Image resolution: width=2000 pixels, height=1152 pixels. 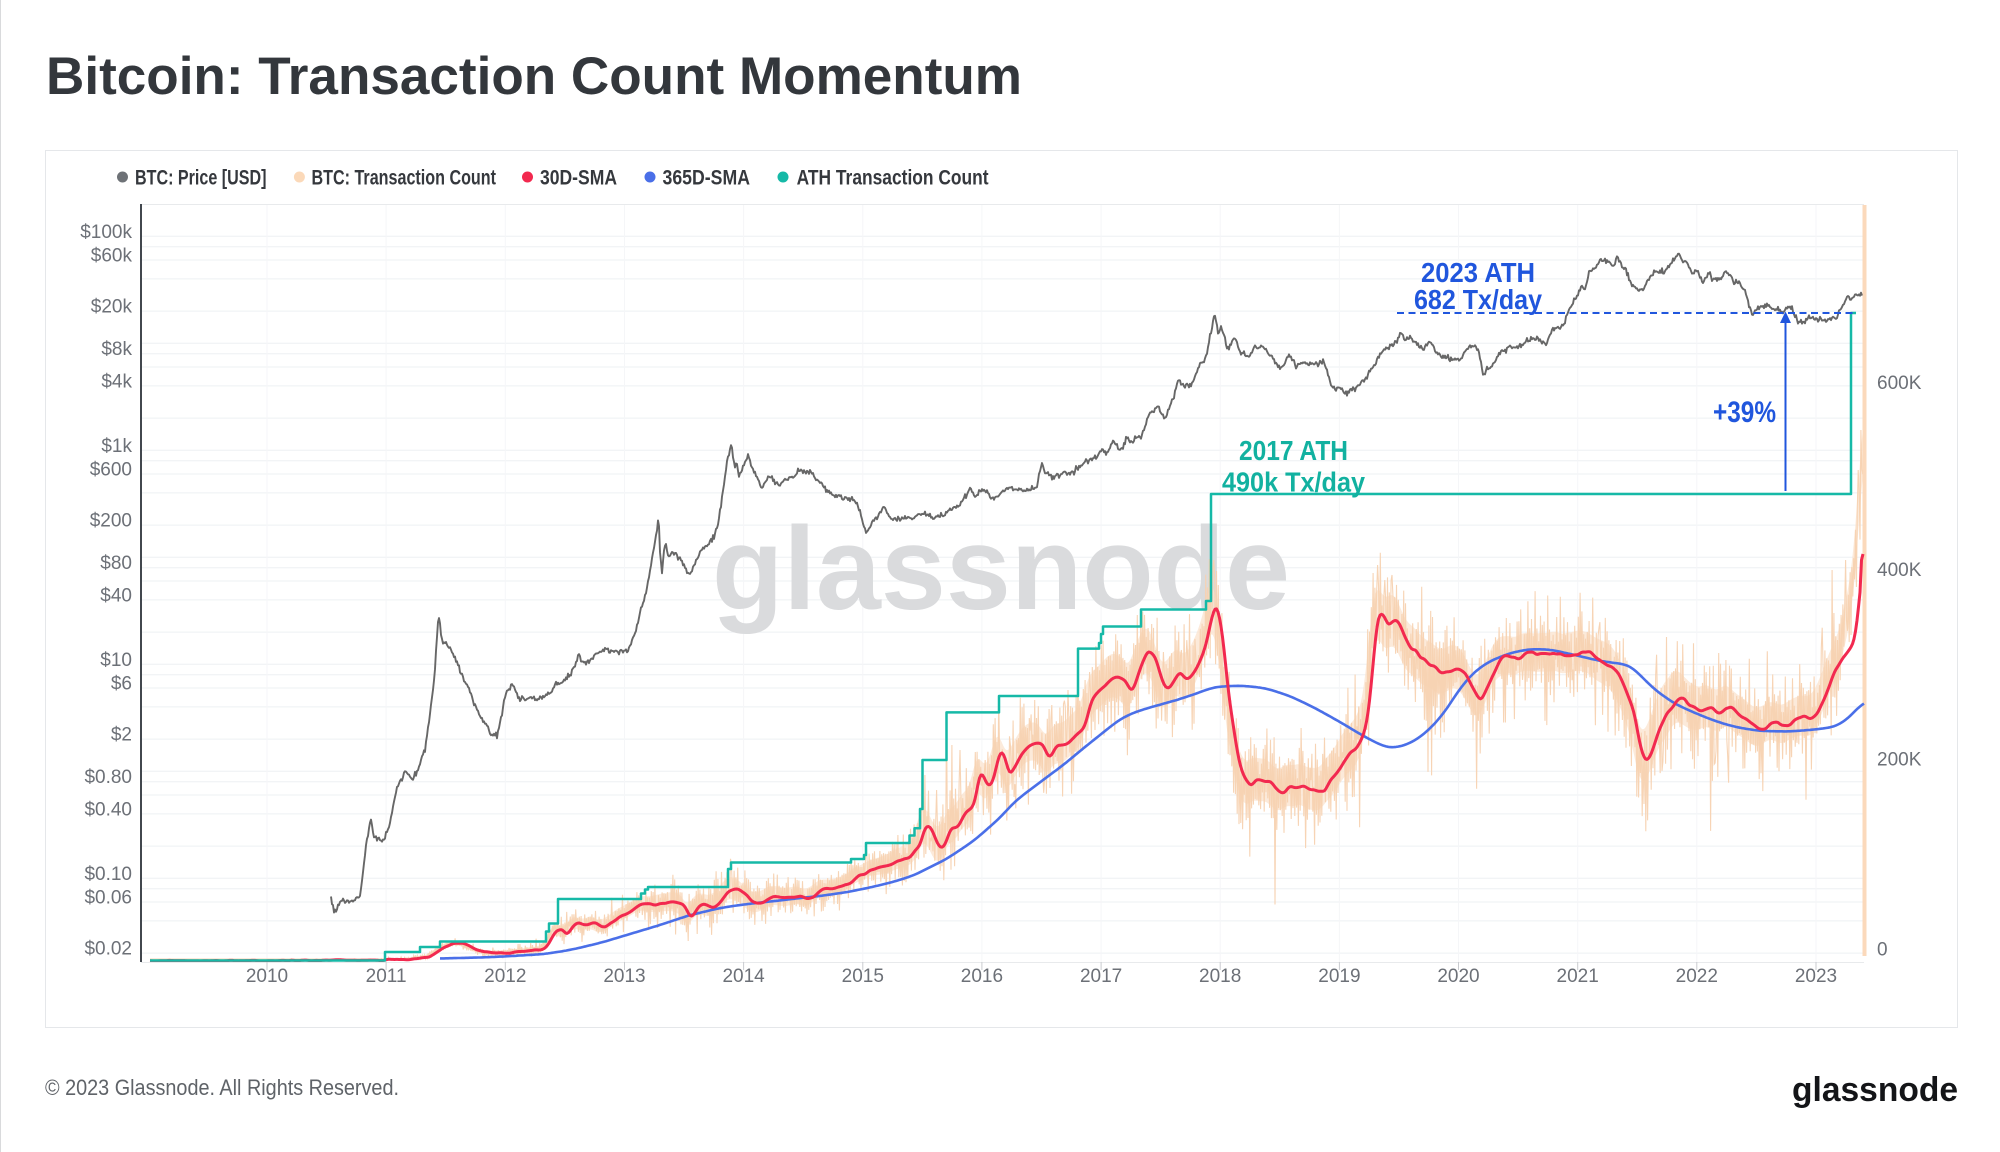 What do you see at coordinates (505, 976) in the screenshot?
I see `svg-text: 2012` at bounding box center [505, 976].